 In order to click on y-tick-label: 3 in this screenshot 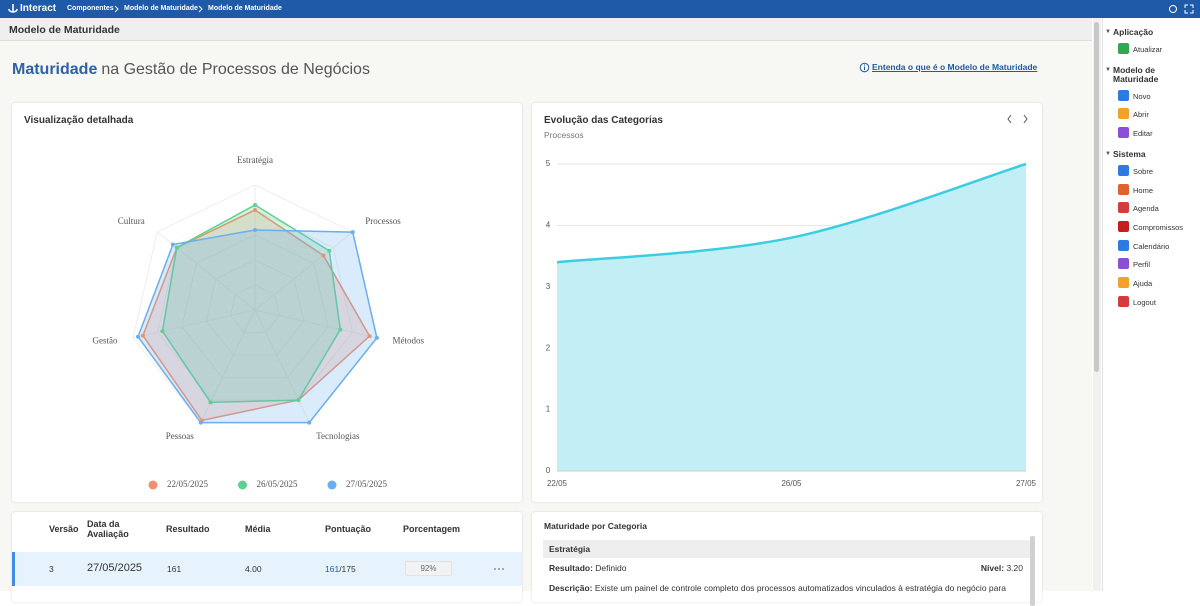, I will do `click(548, 286)`.